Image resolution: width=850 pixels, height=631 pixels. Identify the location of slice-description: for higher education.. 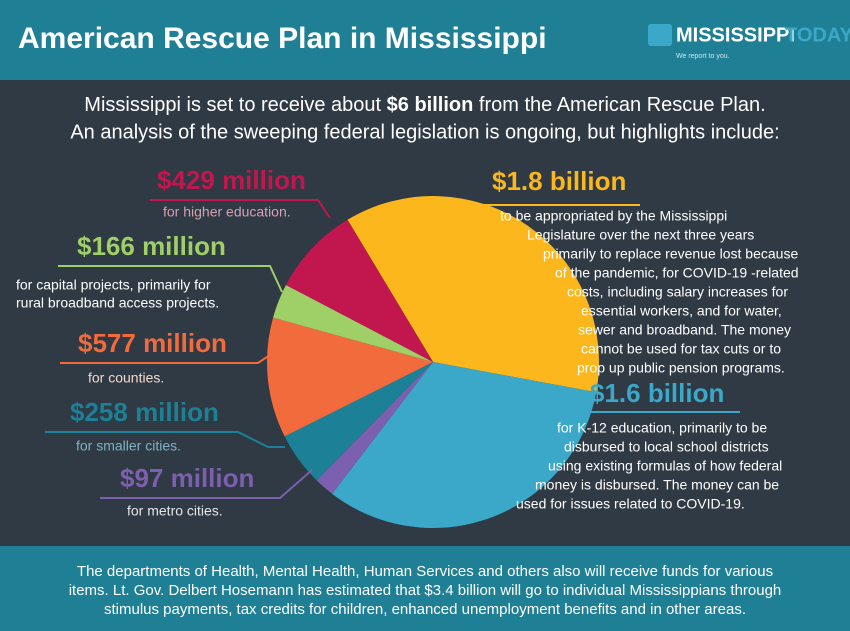
(227, 212).